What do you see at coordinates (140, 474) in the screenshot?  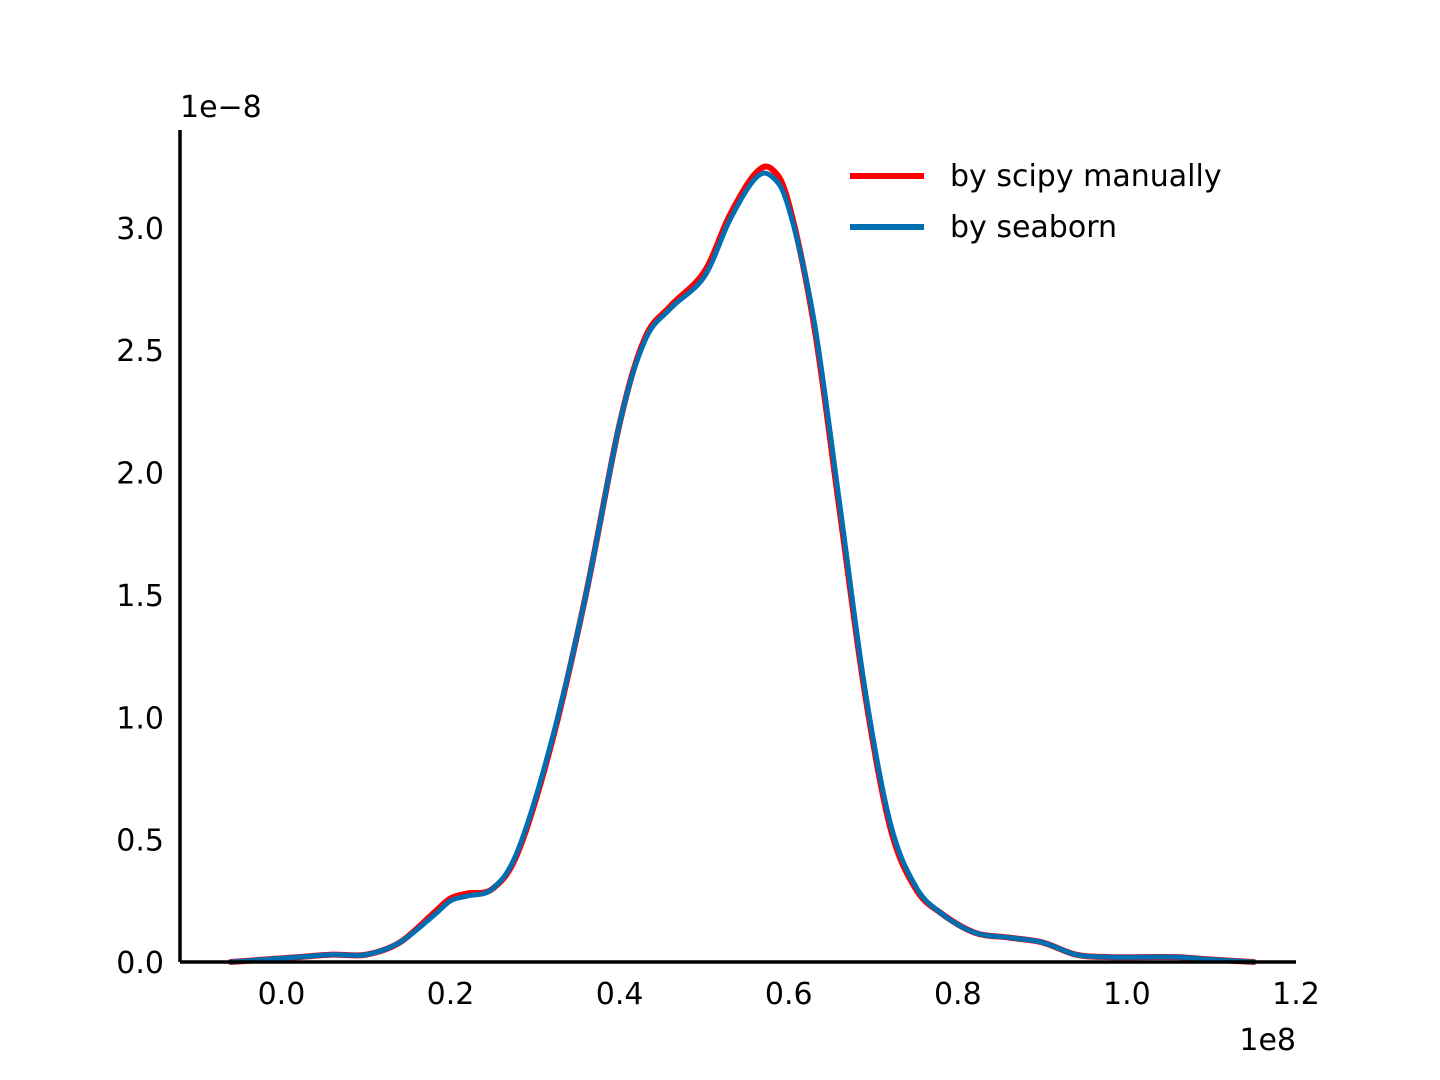 I see `y-tick-label: 2.0` at bounding box center [140, 474].